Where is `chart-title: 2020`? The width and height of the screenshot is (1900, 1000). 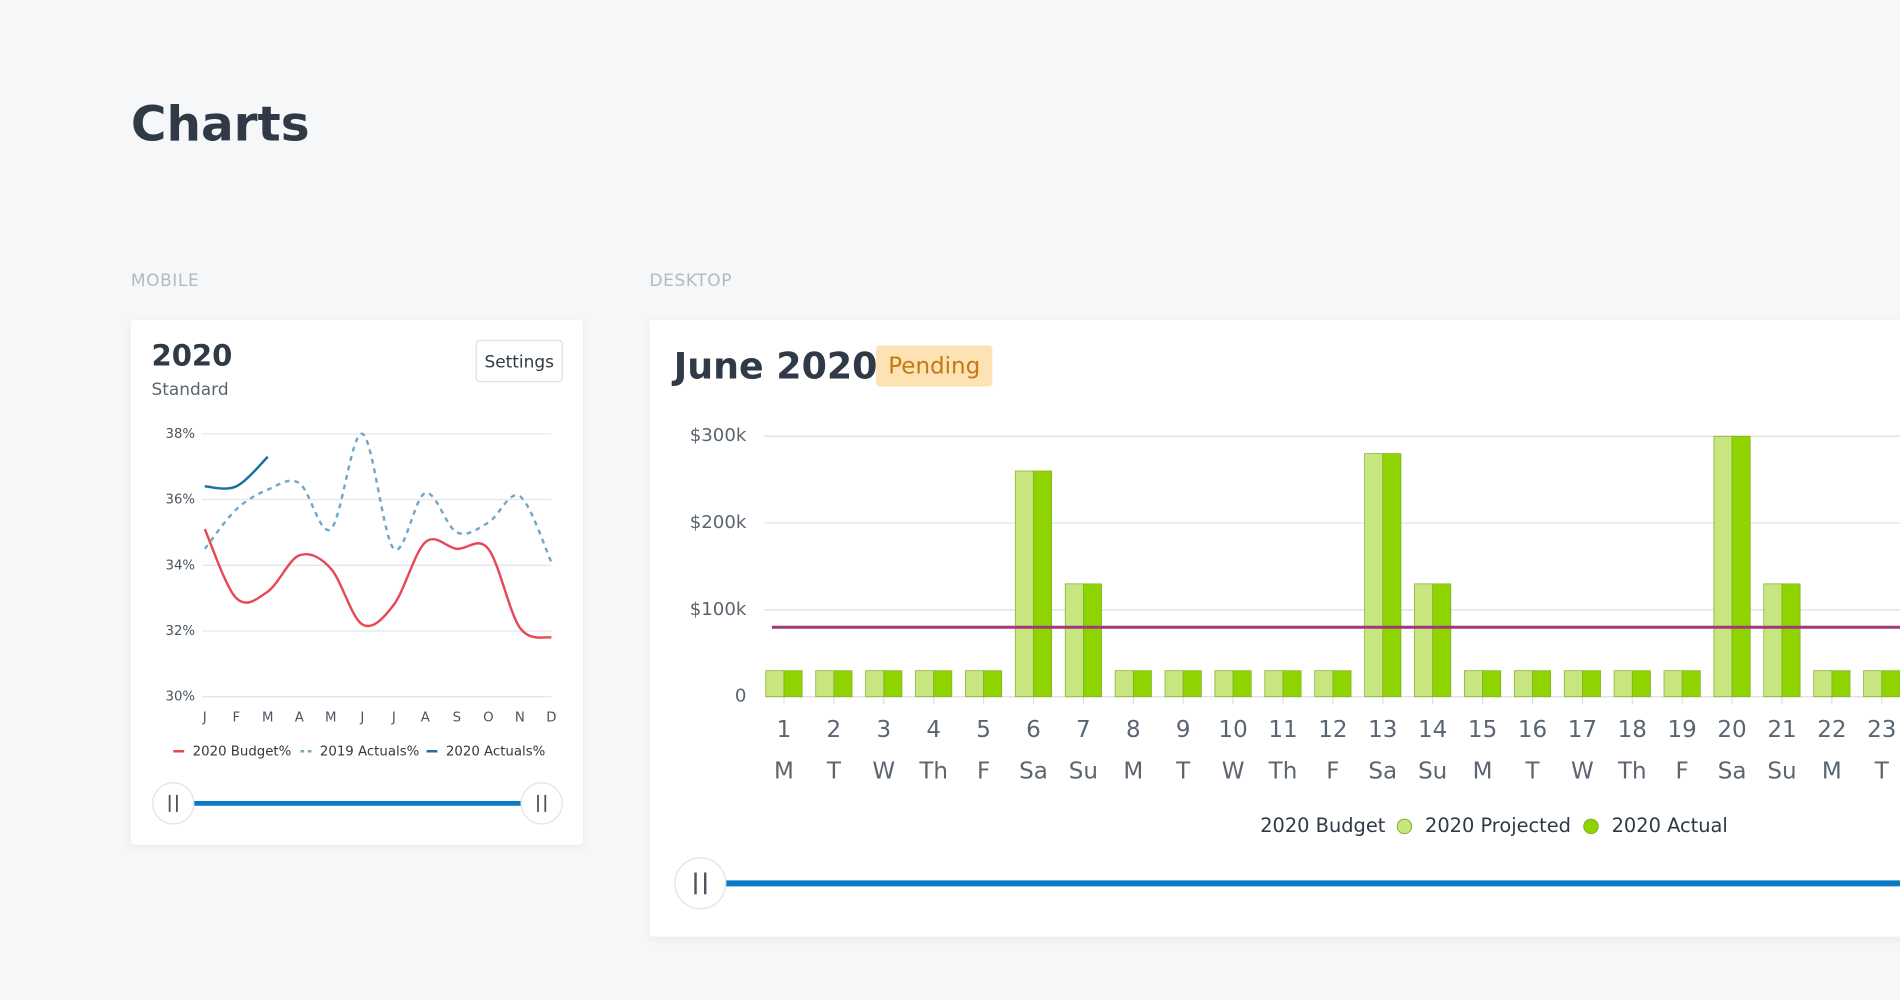
chart-title: 2020 is located at coordinates (191, 355).